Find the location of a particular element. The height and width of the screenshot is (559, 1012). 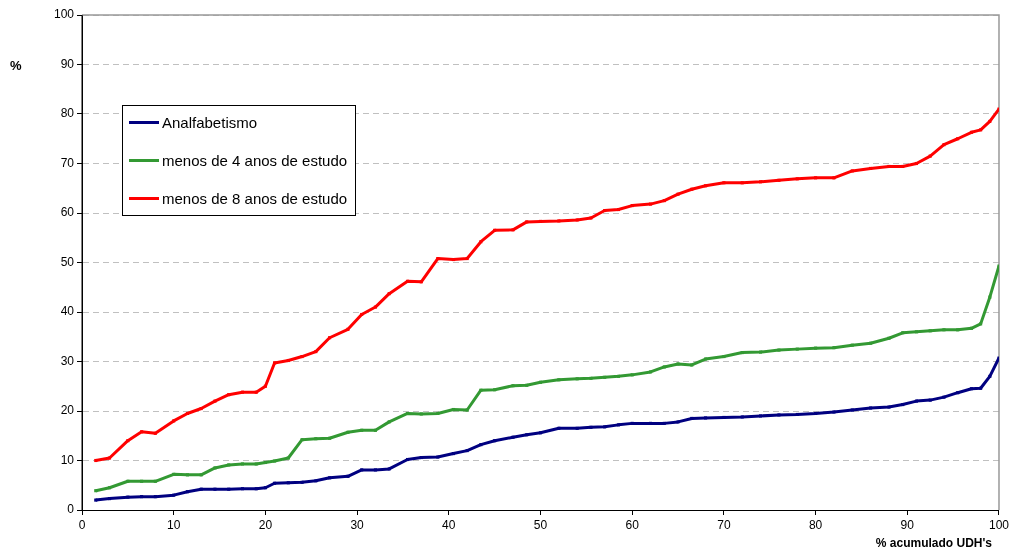

x-tick-label: 40 is located at coordinates (449, 524).